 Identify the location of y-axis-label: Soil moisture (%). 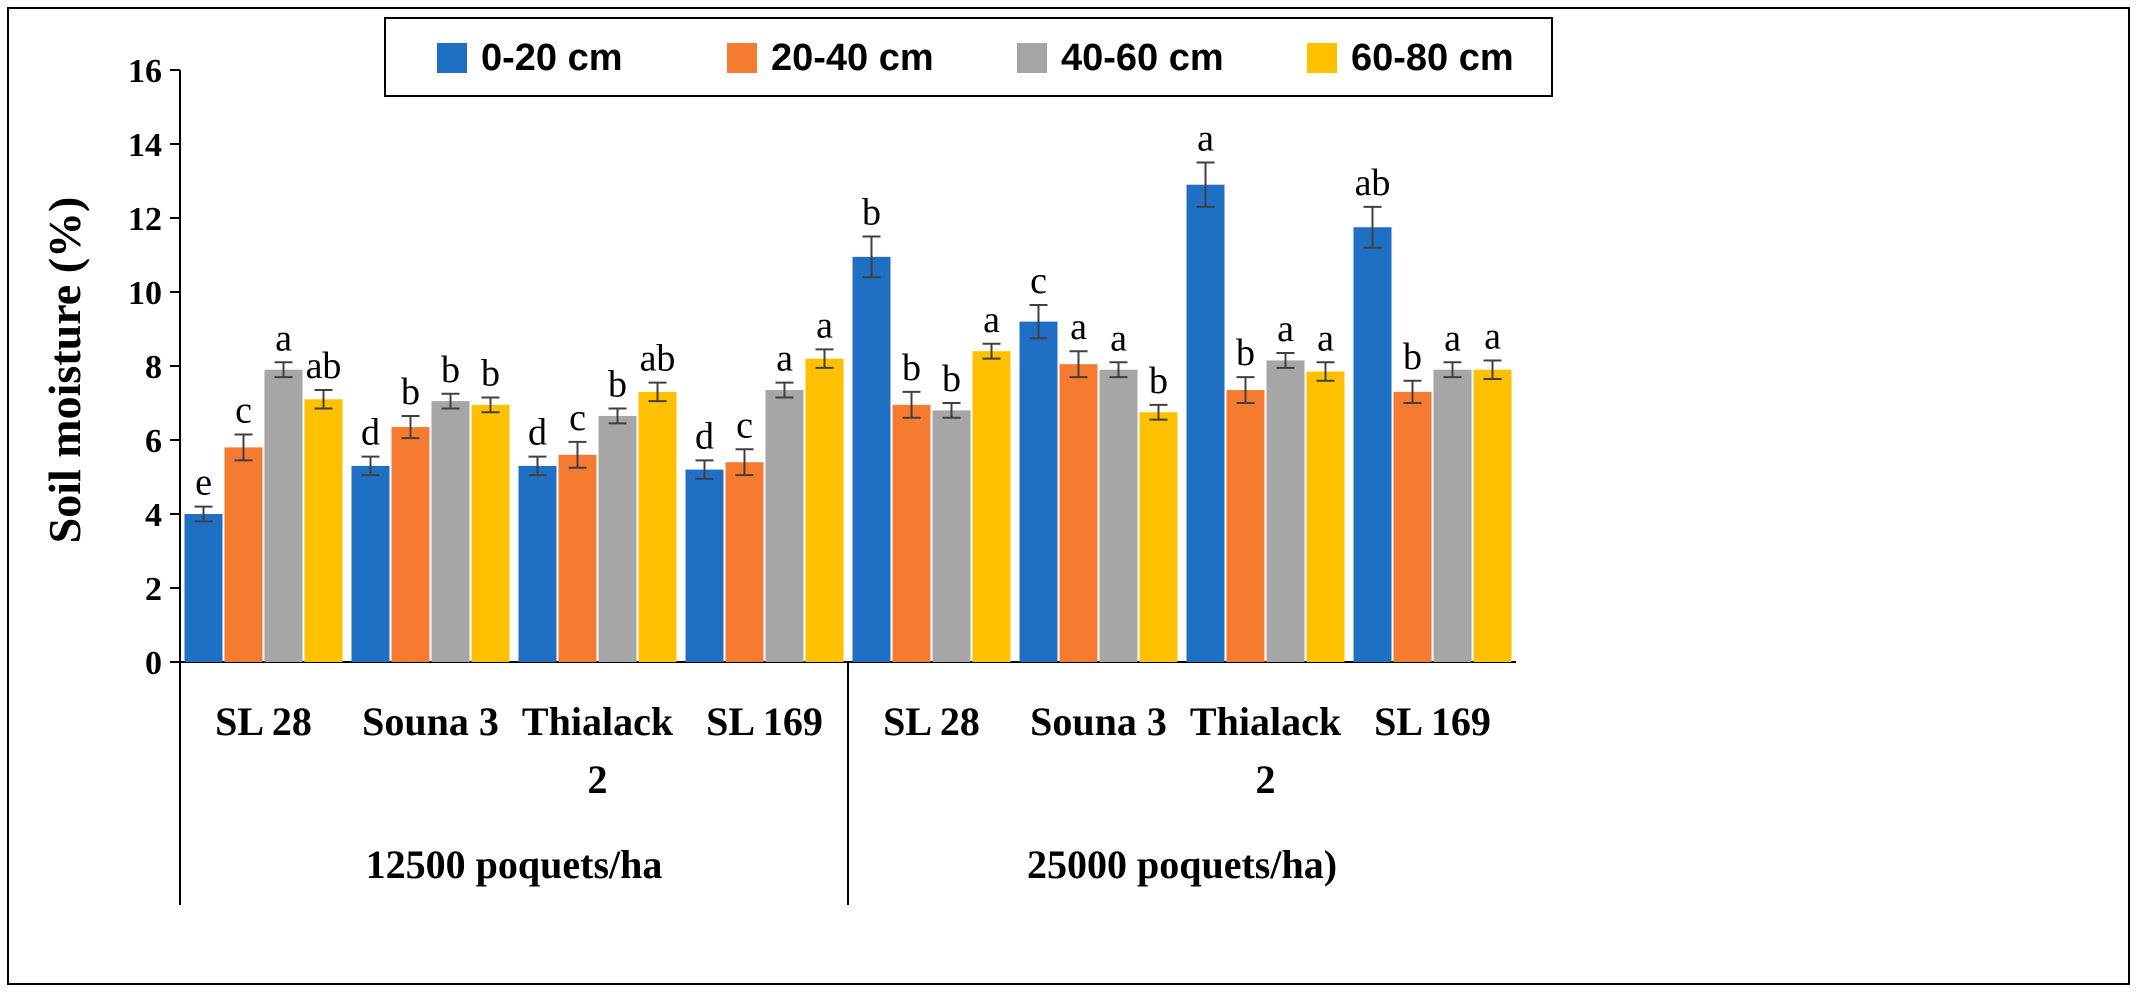
(64, 370).